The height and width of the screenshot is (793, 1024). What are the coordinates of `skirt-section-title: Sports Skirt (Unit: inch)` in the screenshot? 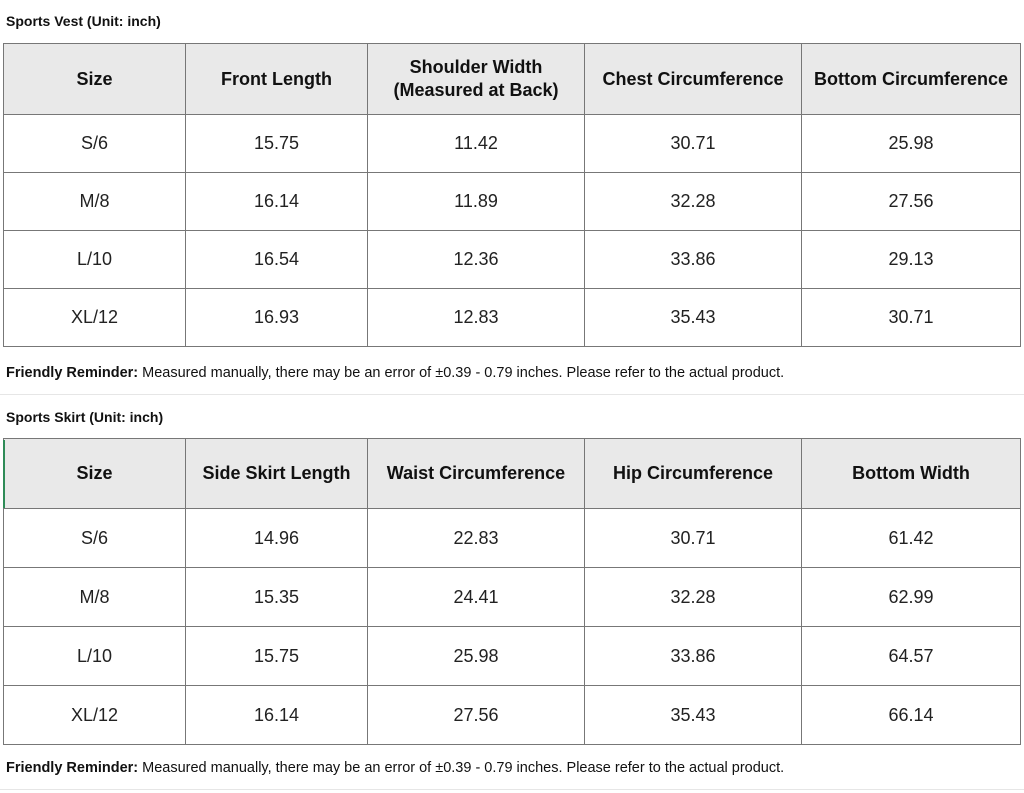 It's located at (512, 417).